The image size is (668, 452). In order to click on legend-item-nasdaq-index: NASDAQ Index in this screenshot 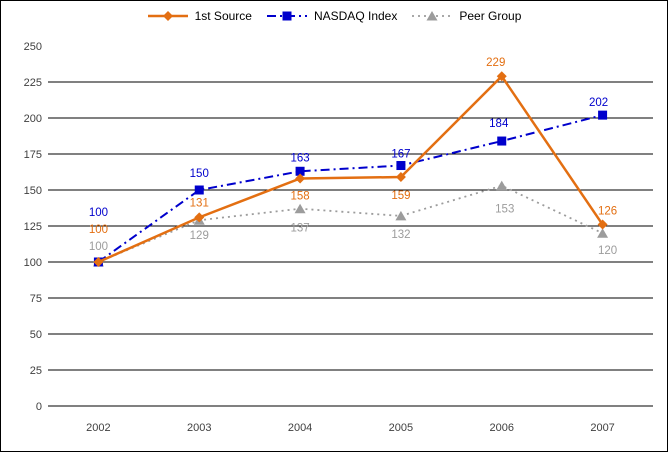, I will do `click(331, 16)`.